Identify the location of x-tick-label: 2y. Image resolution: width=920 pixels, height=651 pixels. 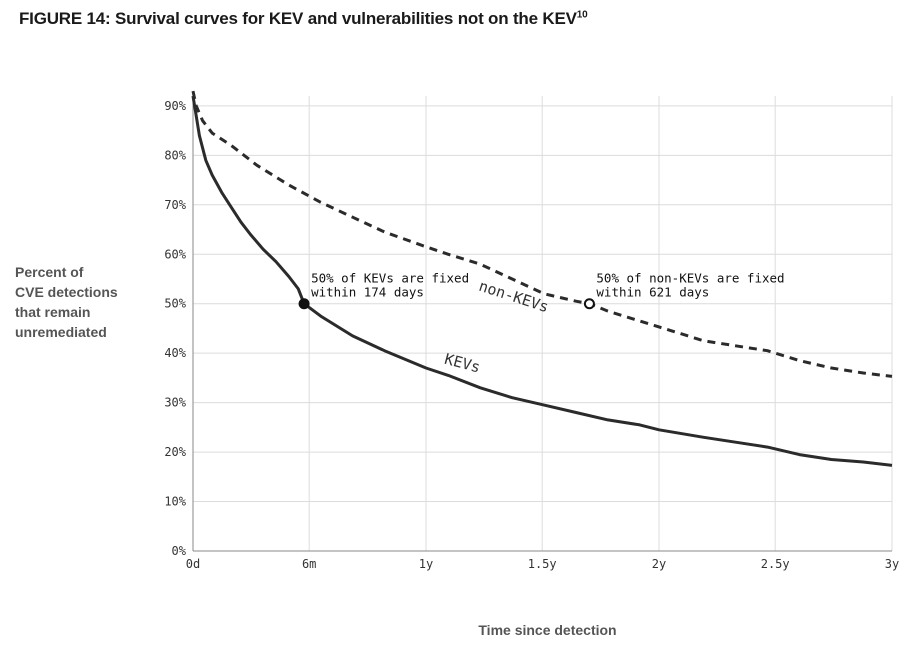
(659, 564).